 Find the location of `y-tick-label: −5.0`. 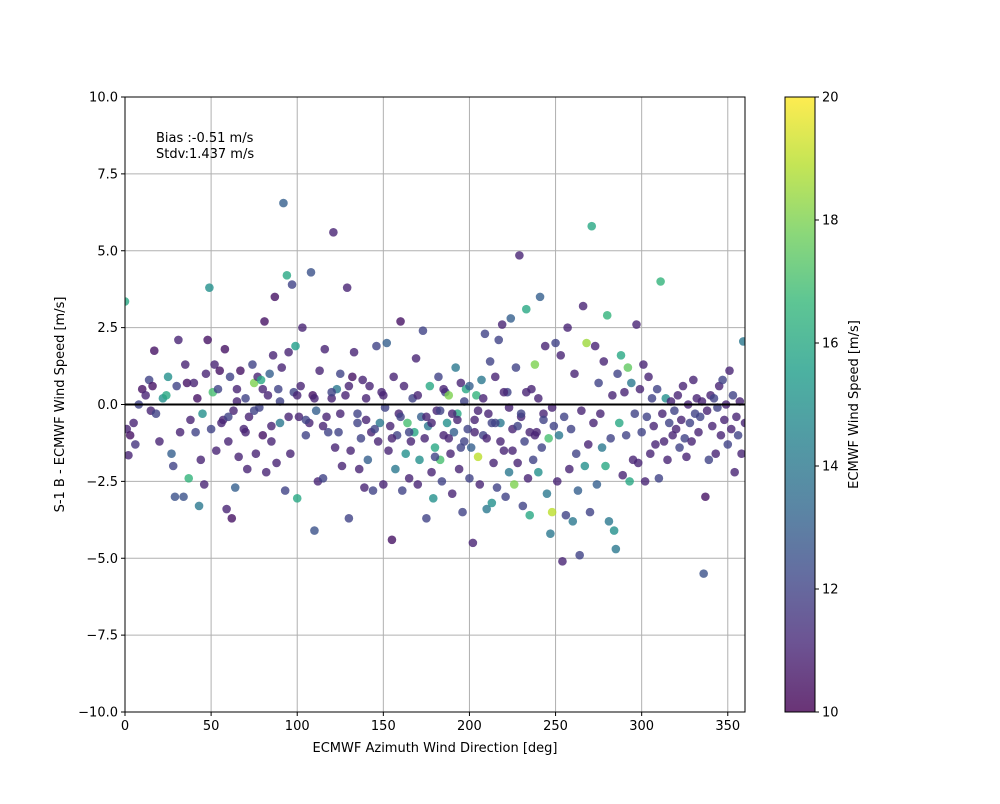

y-tick-label: −5.0 is located at coordinates (102, 559).